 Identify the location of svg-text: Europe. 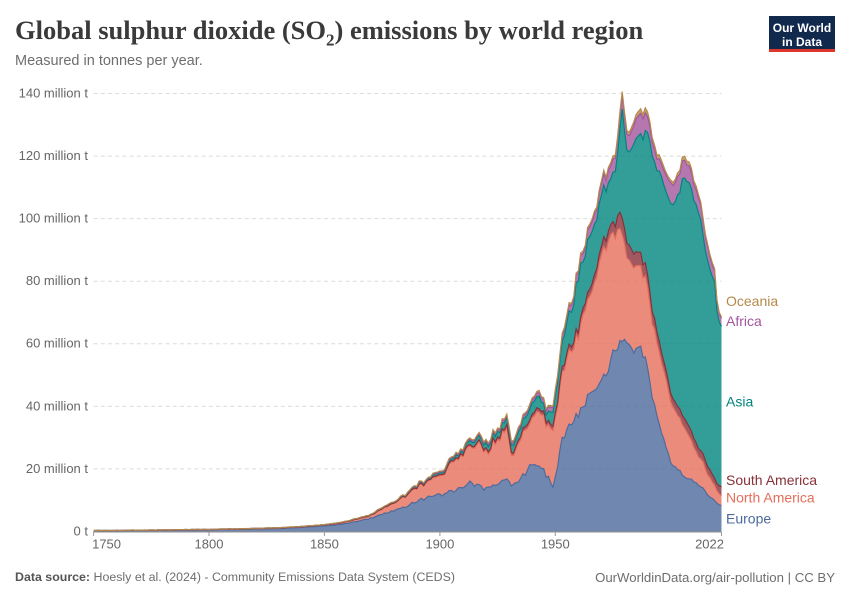
(748, 519).